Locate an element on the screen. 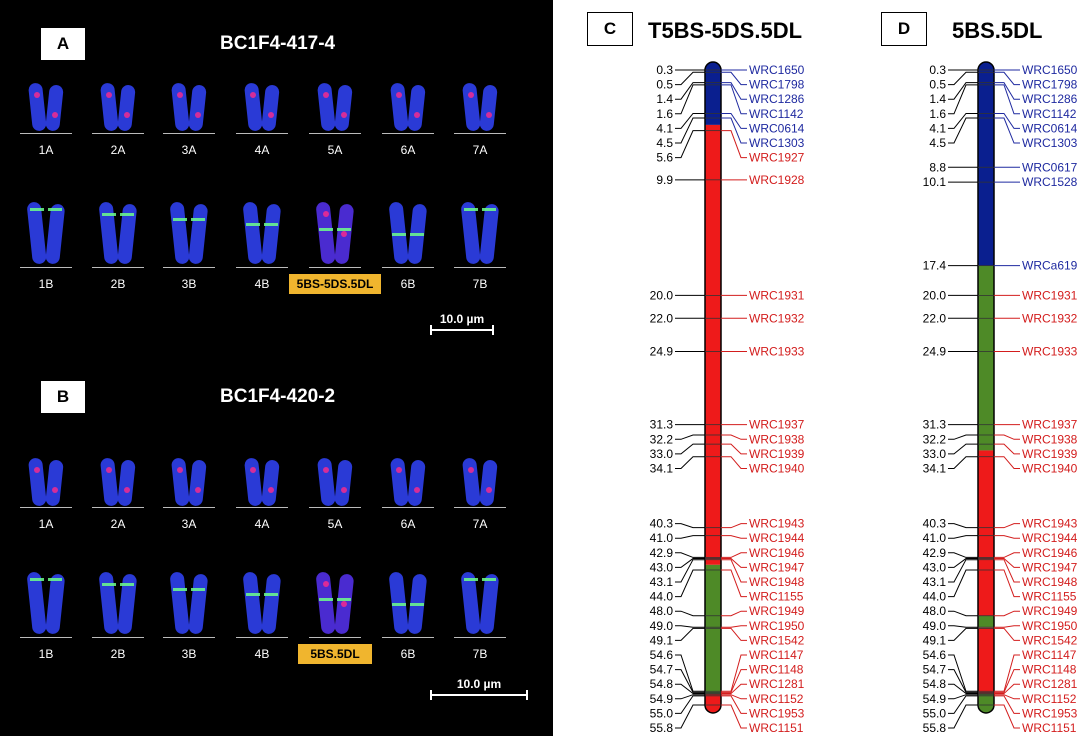  marker-position-label: 10.1 is located at coordinates (935, 182).